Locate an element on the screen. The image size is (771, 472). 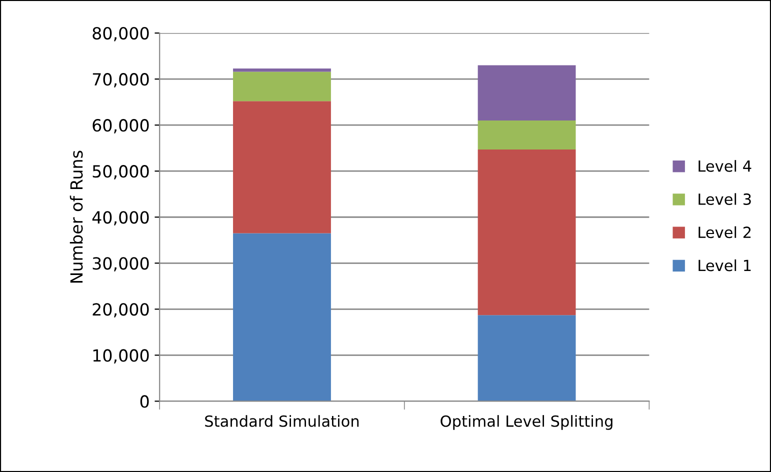
y-tick-label: 60,000 is located at coordinates (120, 126).